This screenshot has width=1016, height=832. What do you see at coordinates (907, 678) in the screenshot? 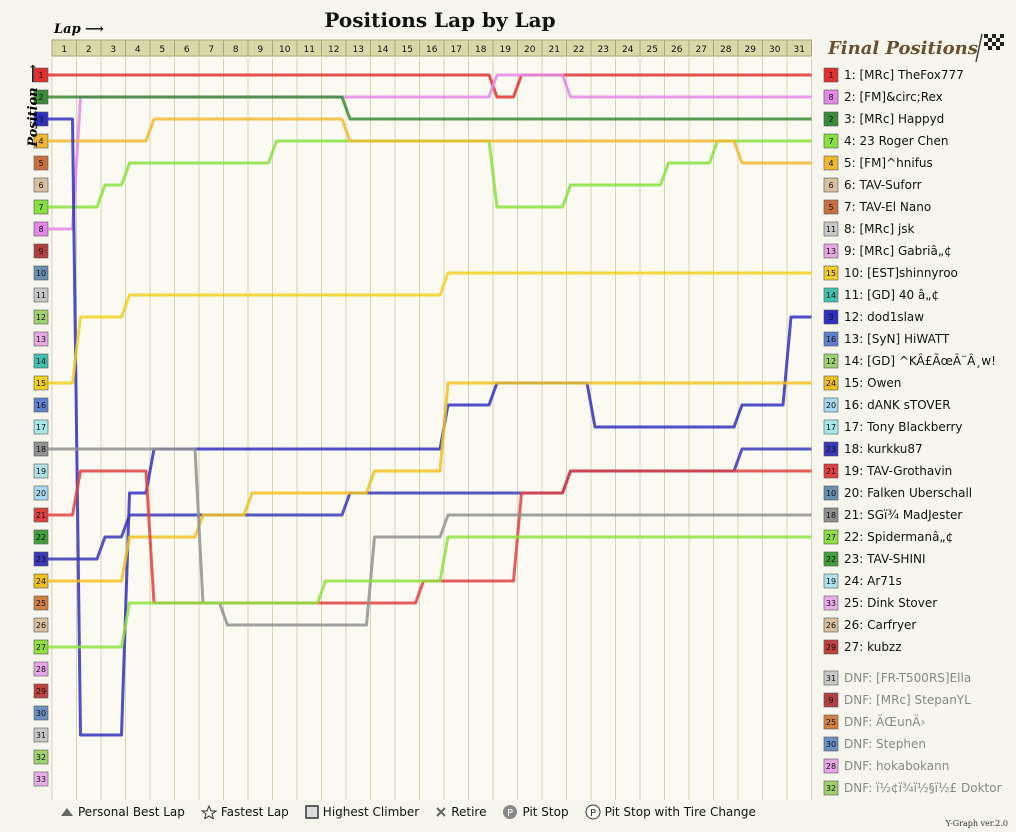
I see `dnf-entry-label: DNF: [FR-T500RS]Ella` at bounding box center [907, 678].